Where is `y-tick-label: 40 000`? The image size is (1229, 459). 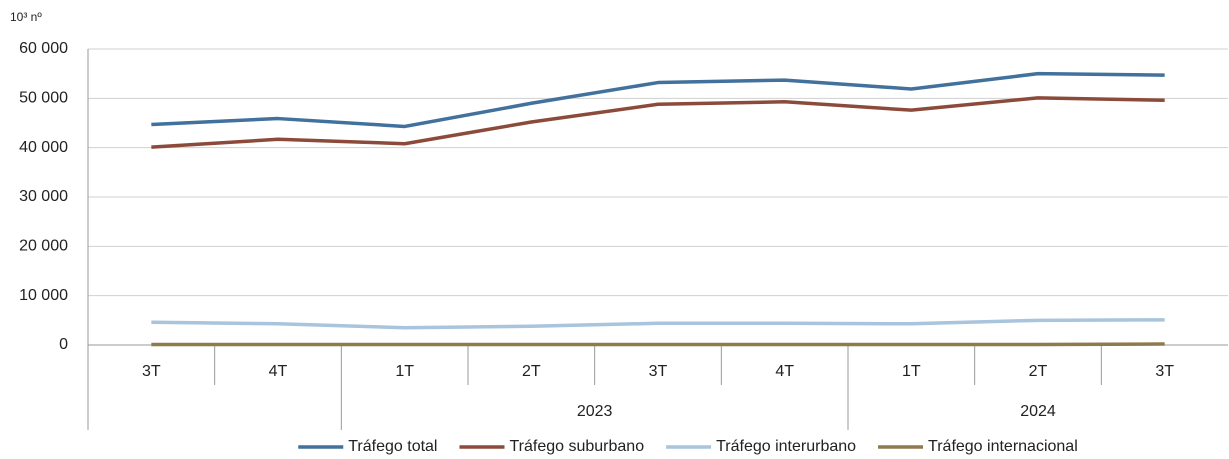 y-tick-label: 40 000 is located at coordinates (43, 147).